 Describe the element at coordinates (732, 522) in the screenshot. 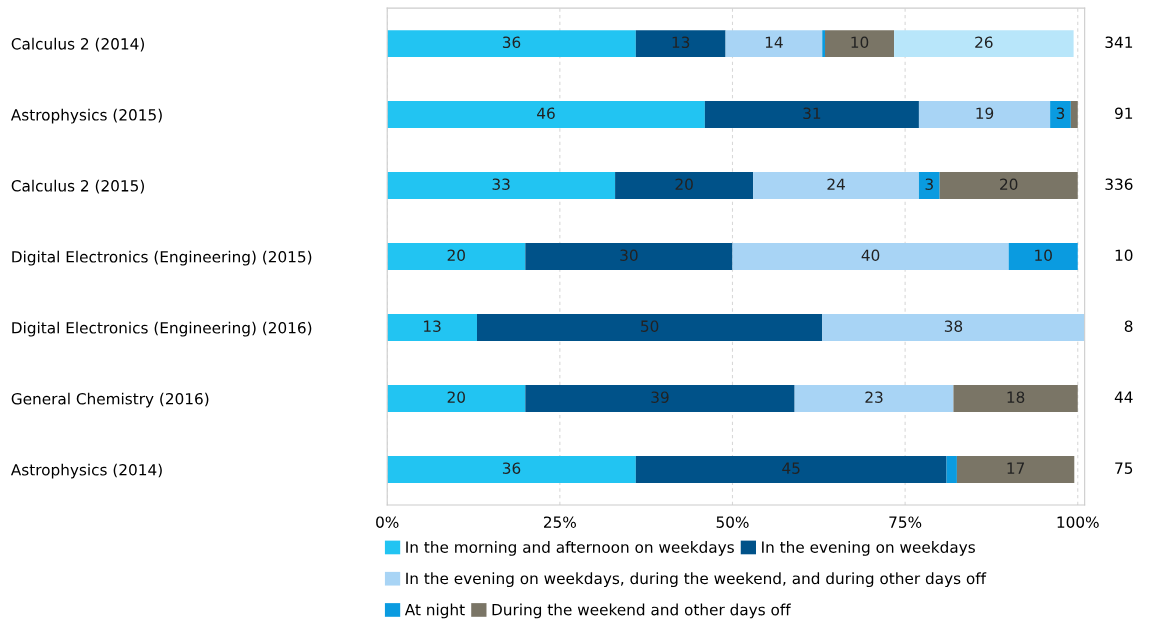

I see `x-tick-label: 50%` at that location.